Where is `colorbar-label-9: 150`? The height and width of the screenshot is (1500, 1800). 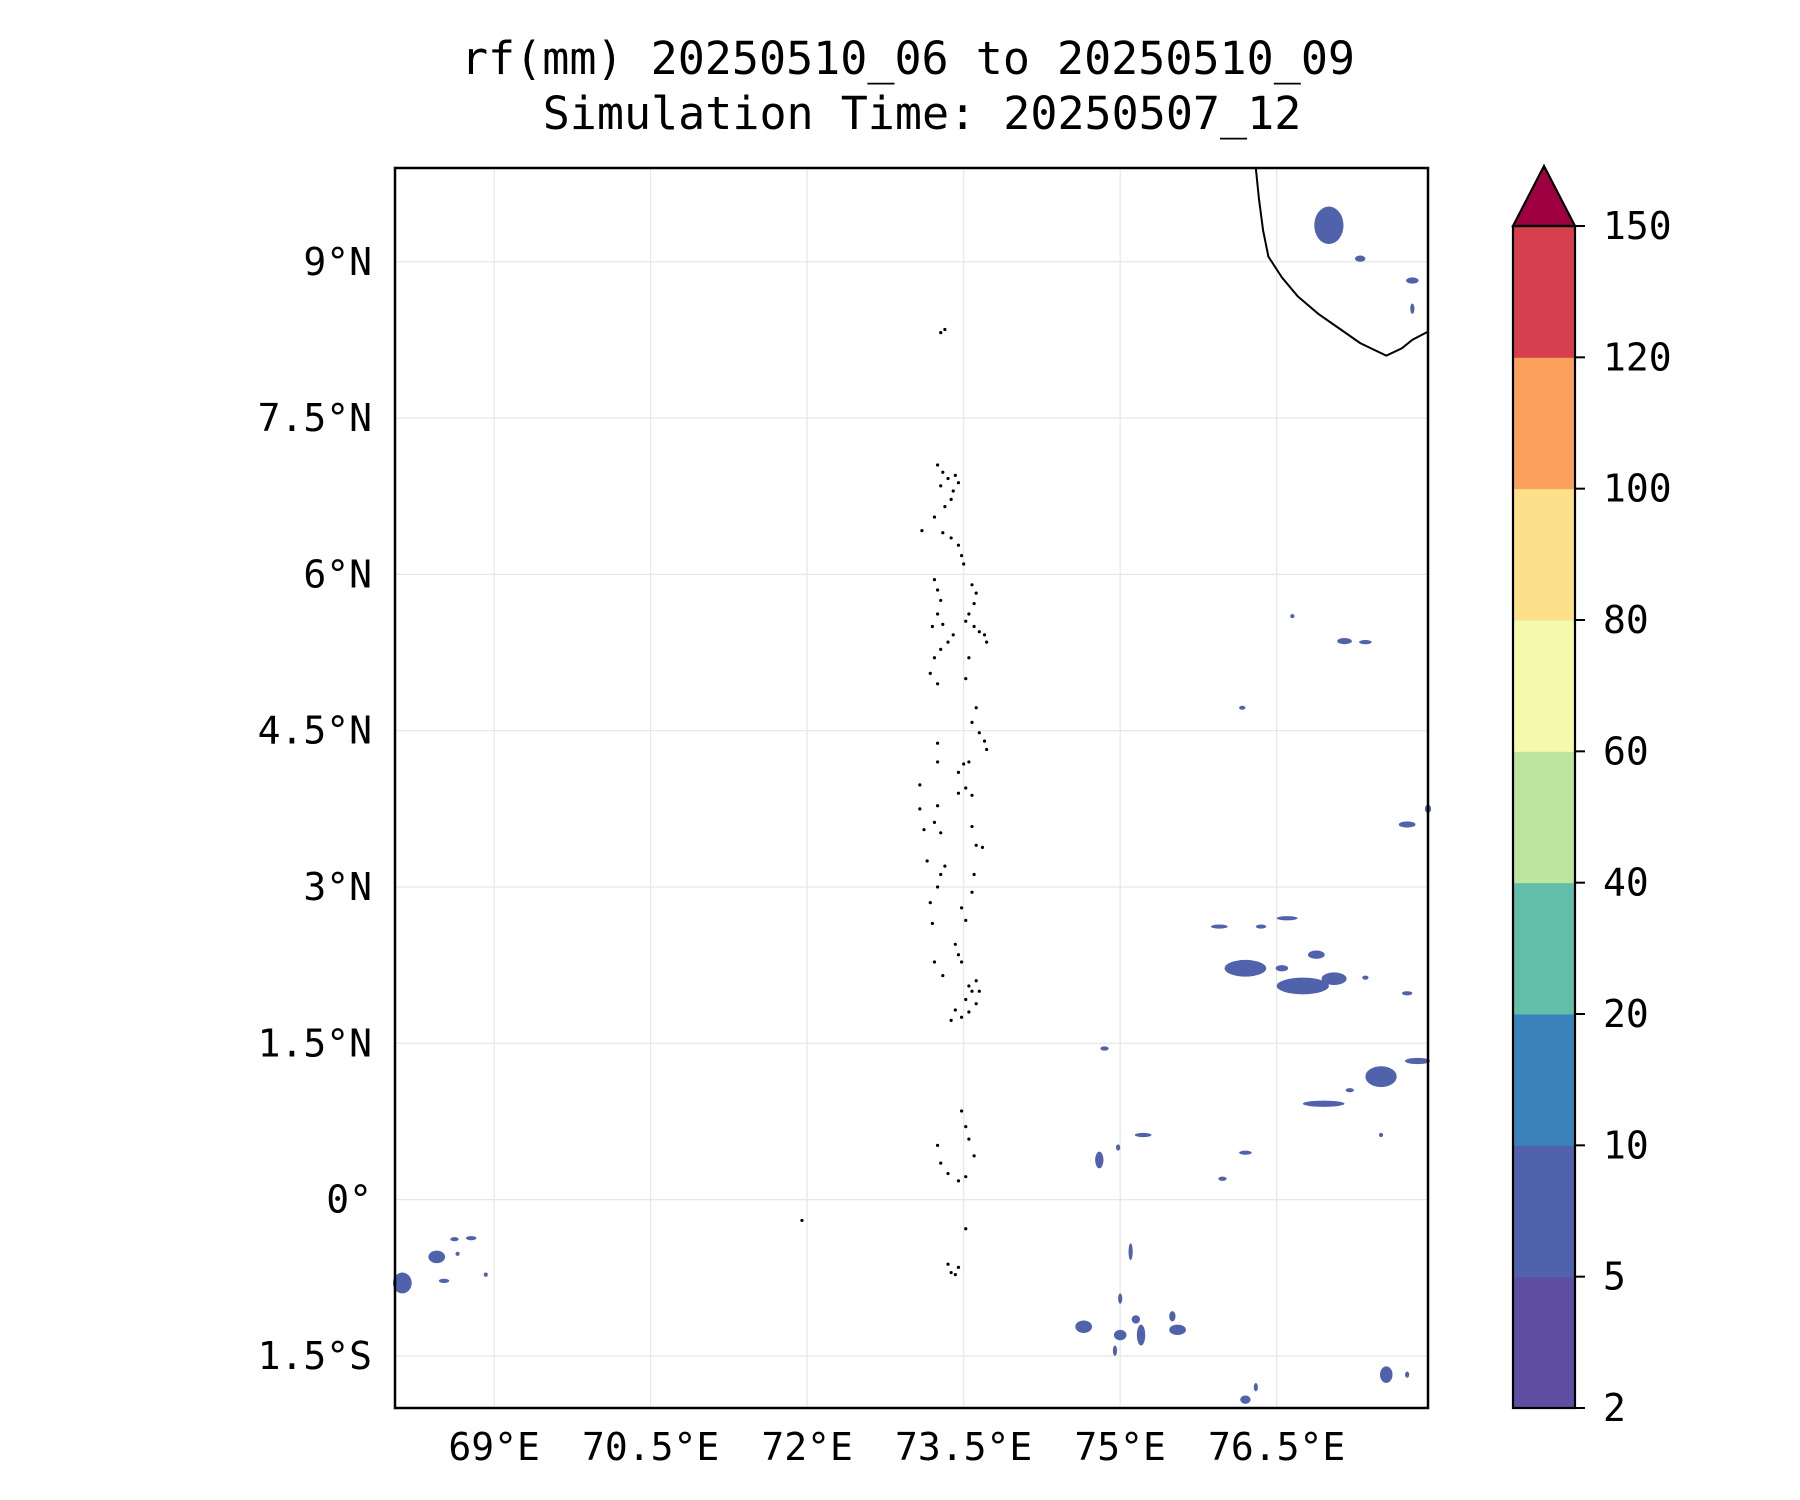 colorbar-label-9: 150 is located at coordinates (1637, 226).